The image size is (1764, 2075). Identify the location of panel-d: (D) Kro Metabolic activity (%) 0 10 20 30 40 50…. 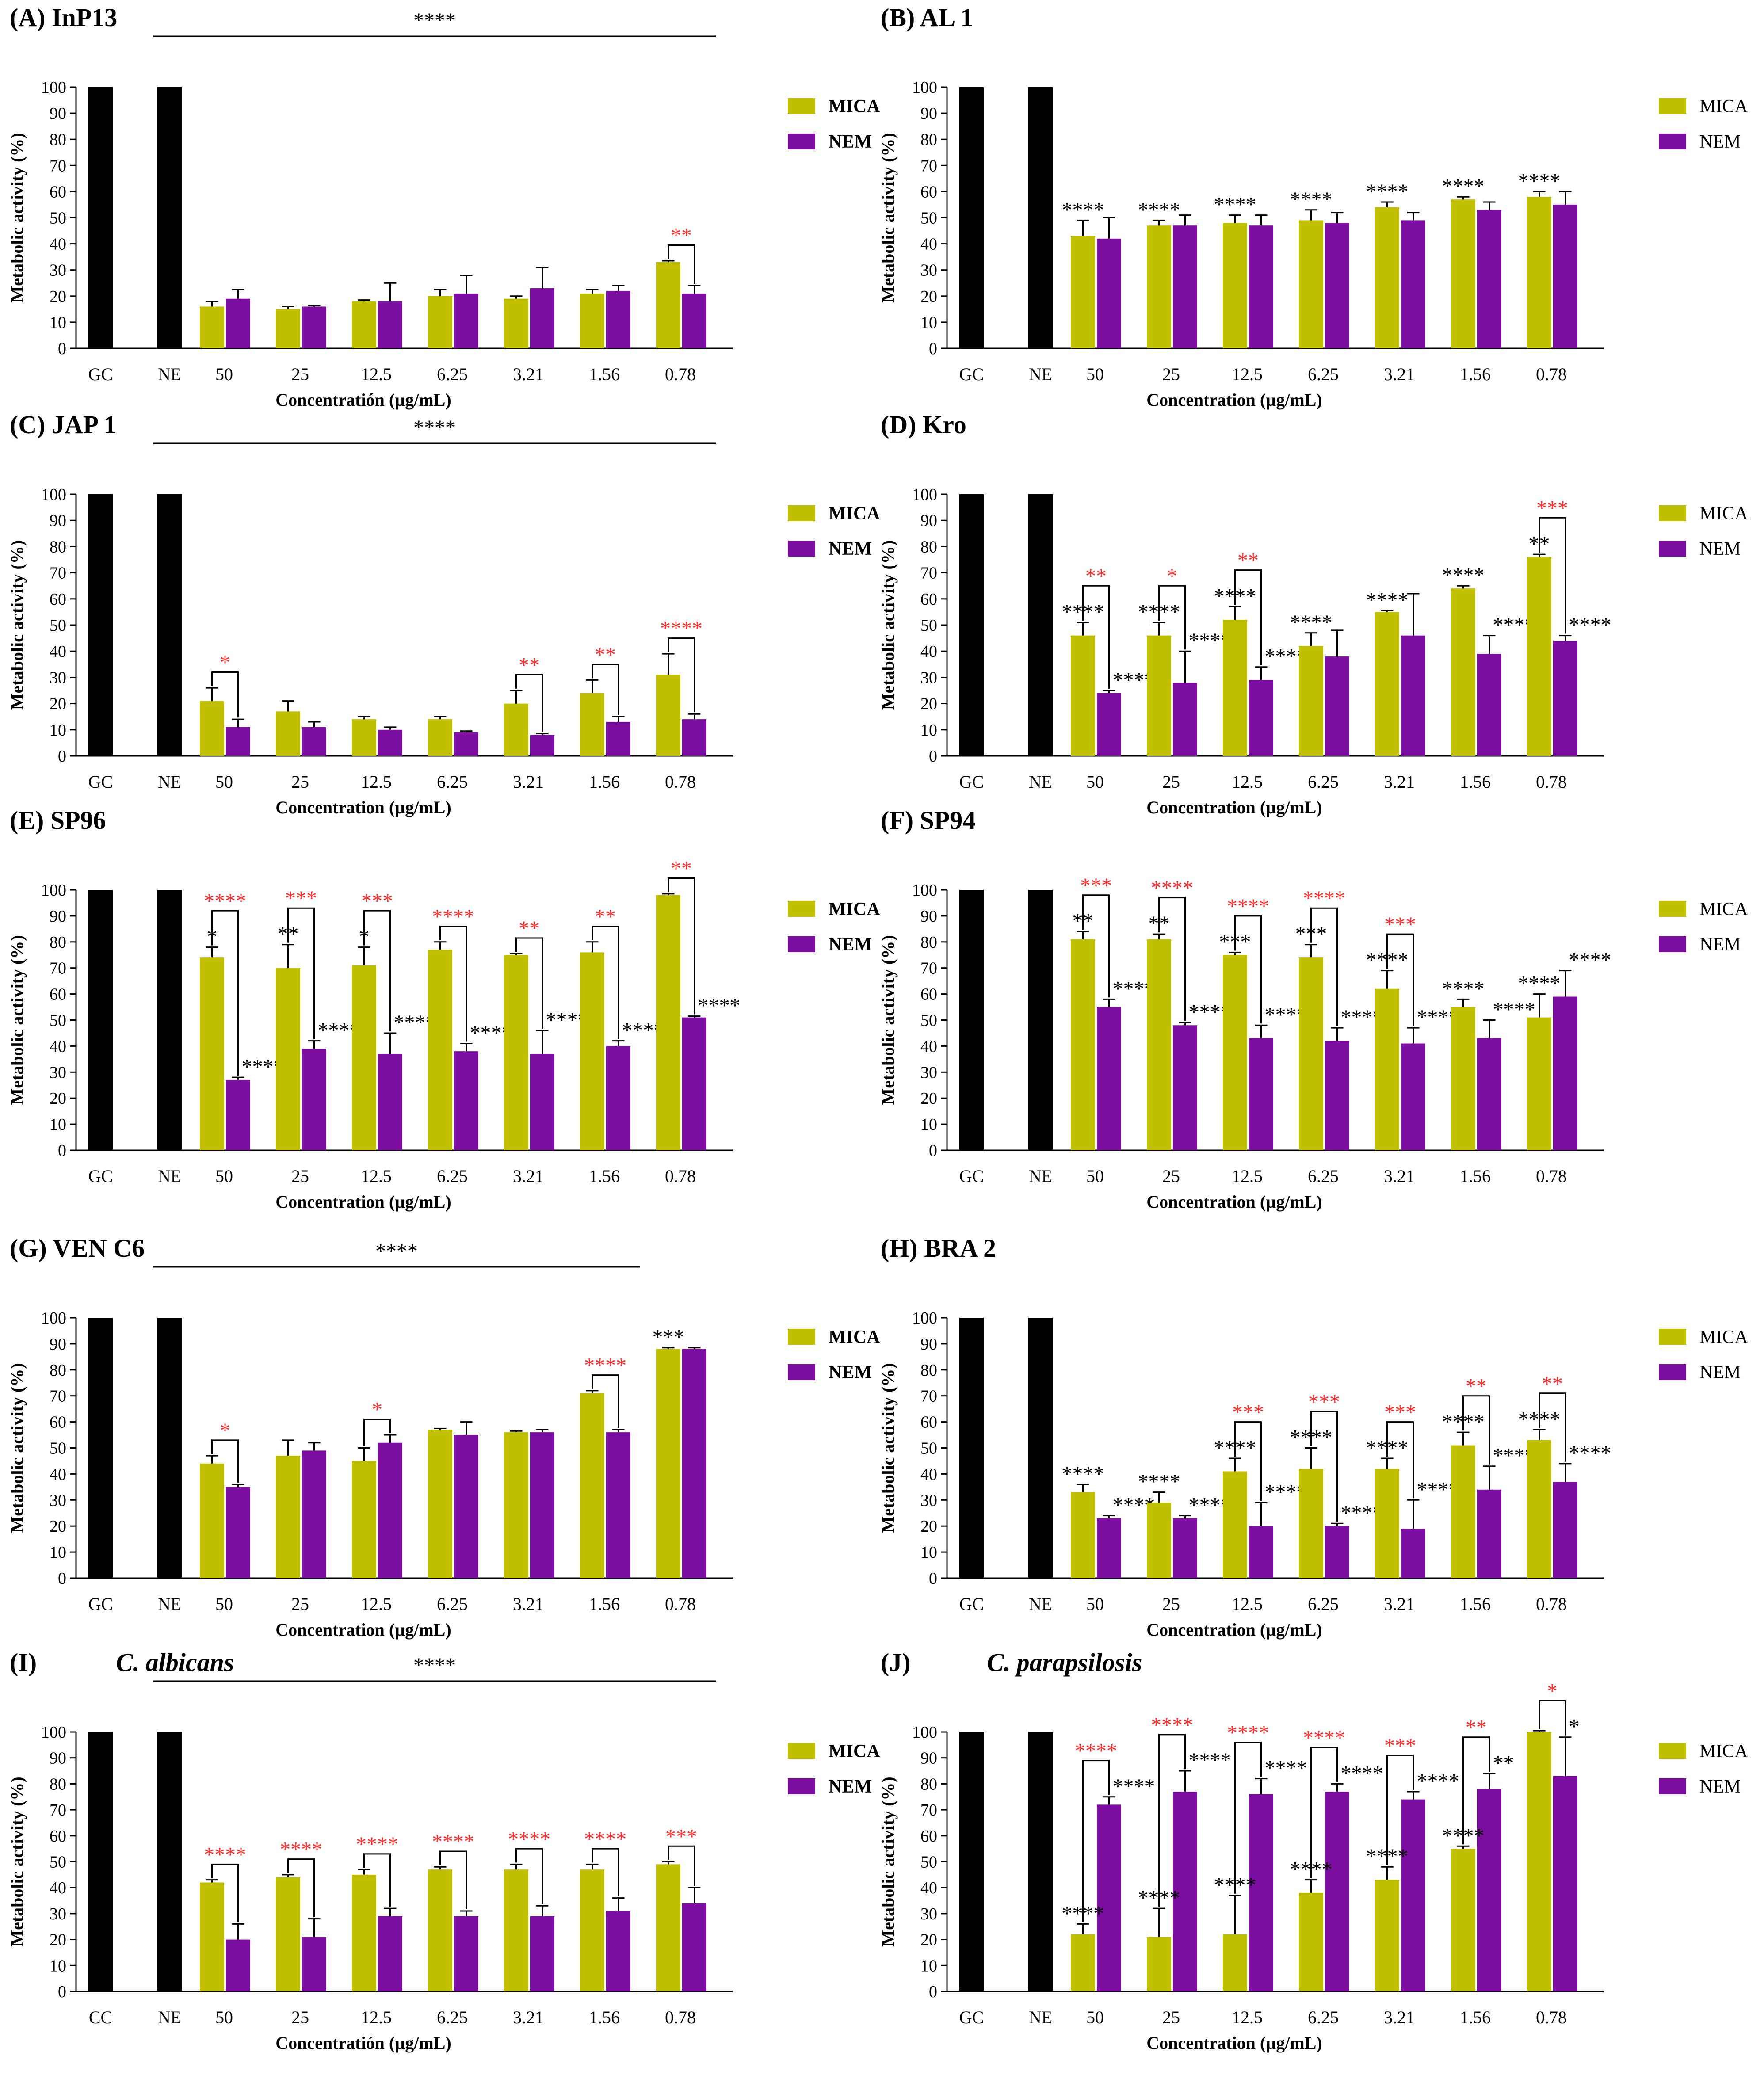
(1313, 613).